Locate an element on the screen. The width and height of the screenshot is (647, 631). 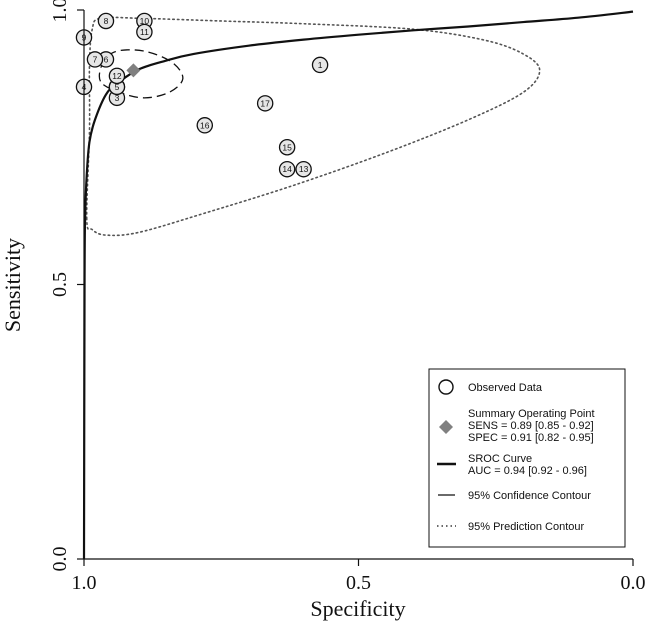
y-tick-label: 0.0 is located at coordinates (60, 559).